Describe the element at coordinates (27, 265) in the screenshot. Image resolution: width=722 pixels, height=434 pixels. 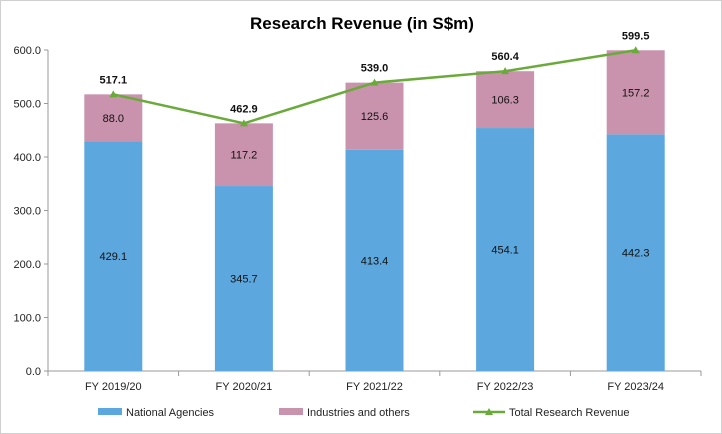
I see `y-tick-label: 200.0` at that location.